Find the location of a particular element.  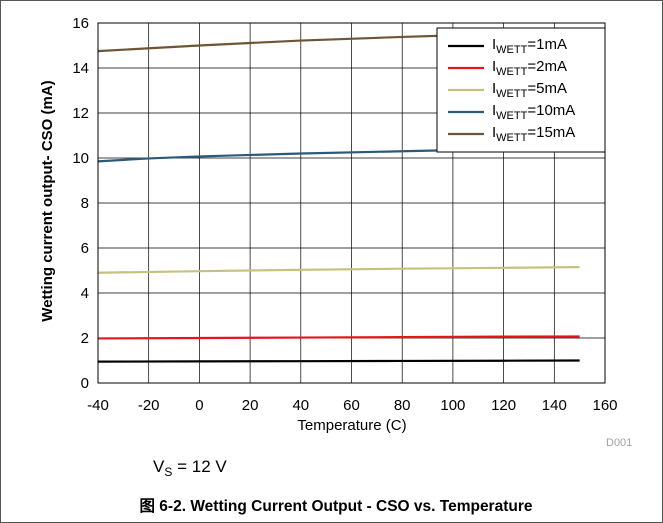

y-tick-label: 8 is located at coordinates (85, 203).